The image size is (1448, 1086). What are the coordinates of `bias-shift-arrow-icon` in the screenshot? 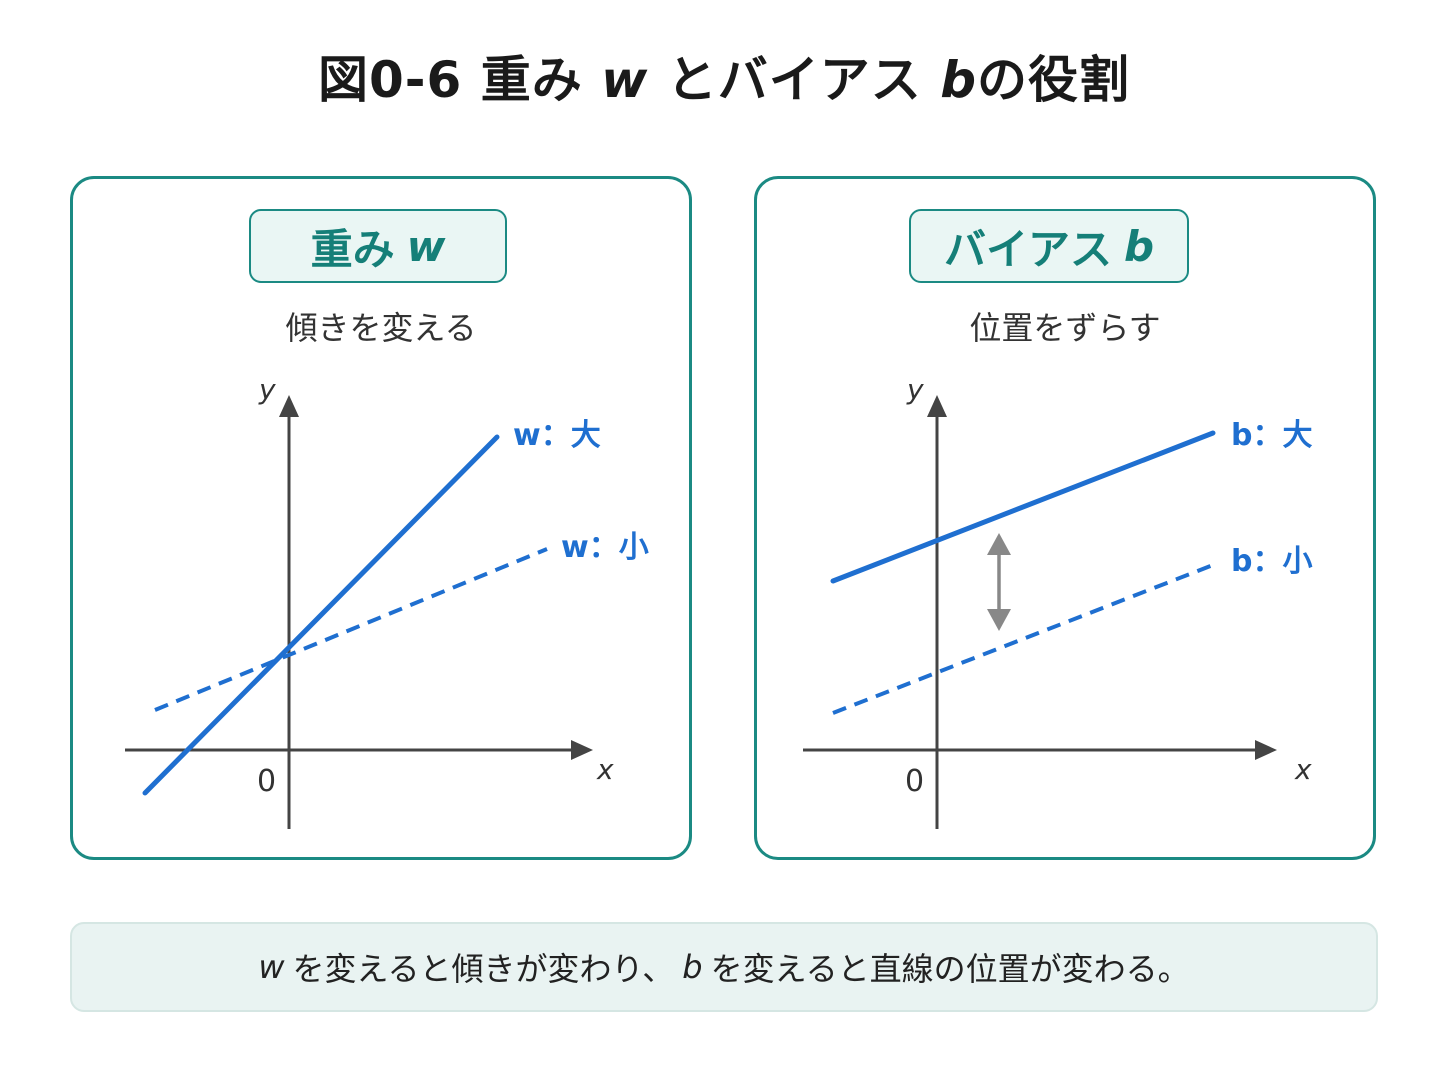 It's located at (999, 582).